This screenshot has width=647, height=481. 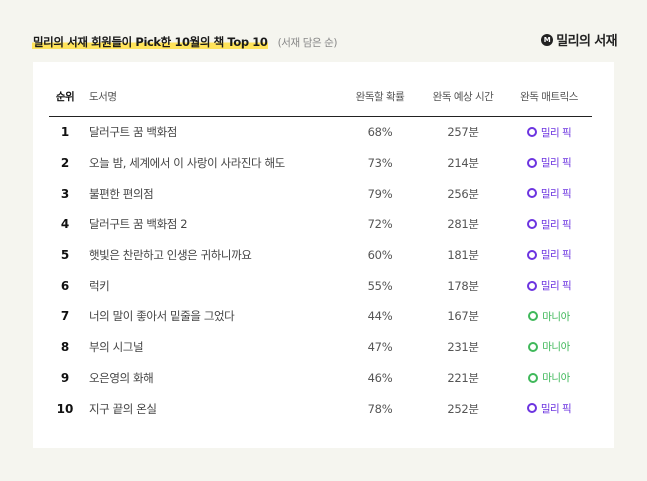 I want to click on probability-cell: 47%, so click(x=380, y=347).